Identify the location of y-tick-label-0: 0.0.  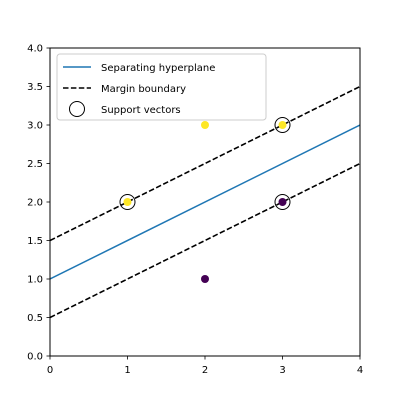
(35, 357).